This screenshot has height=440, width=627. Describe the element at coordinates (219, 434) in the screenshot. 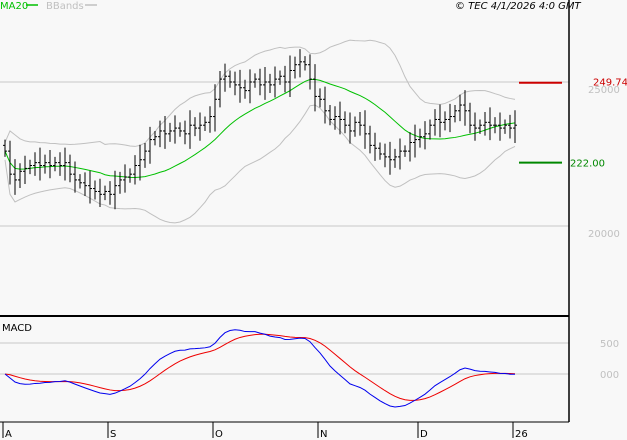

I see `x-tick-label: O` at that location.